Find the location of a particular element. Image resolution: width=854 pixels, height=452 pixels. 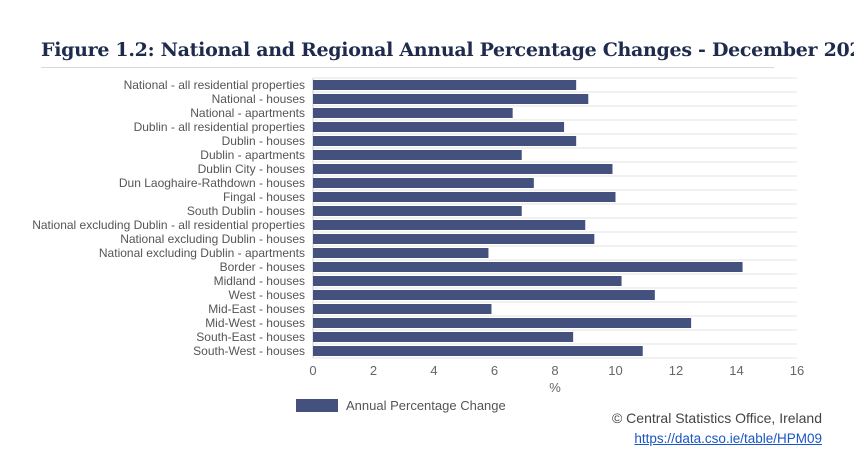

category-label: West - houses is located at coordinates (267, 295).